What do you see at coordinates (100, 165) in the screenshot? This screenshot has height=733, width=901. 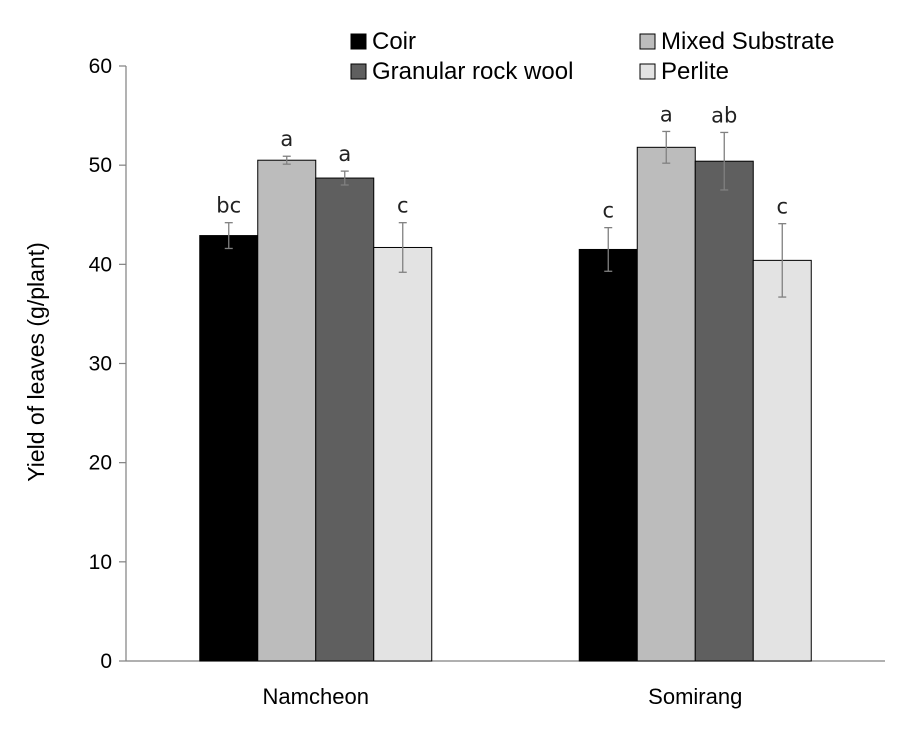 I see `y-tick-label: 50` at bounding box center [100, 165].